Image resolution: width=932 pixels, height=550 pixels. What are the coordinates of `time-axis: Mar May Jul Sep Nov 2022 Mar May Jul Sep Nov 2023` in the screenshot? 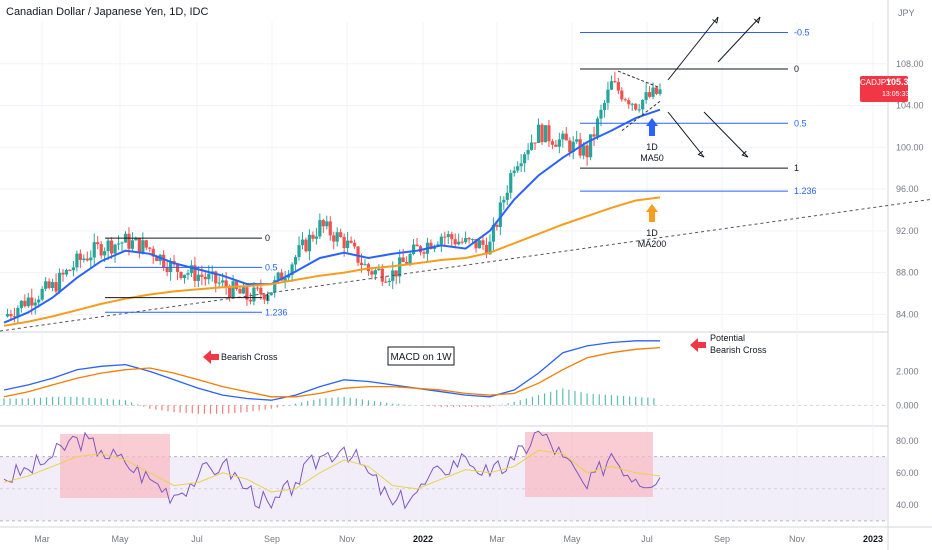 It's located at (458, 539).